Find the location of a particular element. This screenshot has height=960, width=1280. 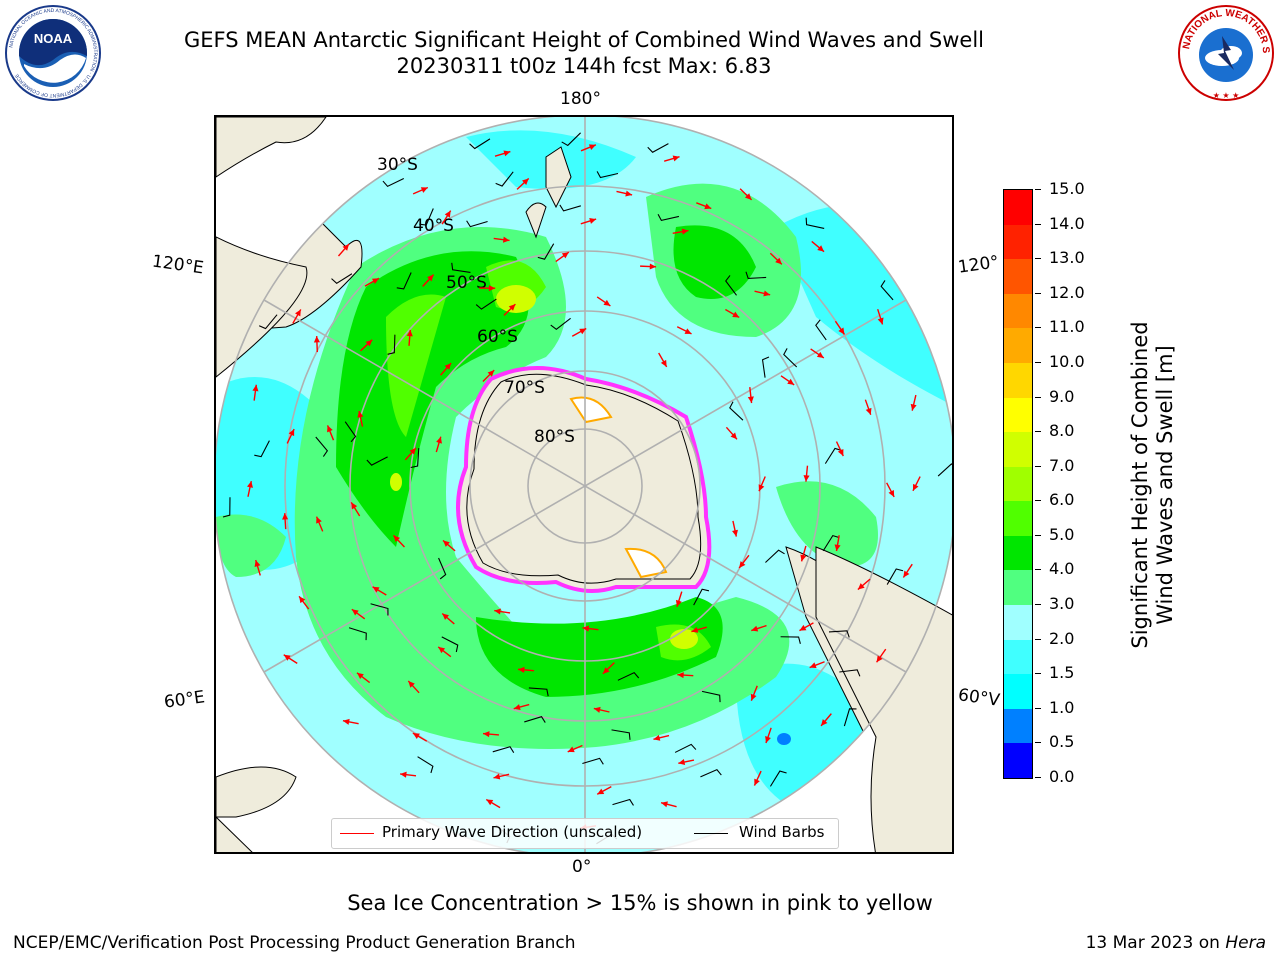

wave-max-contour is located at coordinates (684, 639).